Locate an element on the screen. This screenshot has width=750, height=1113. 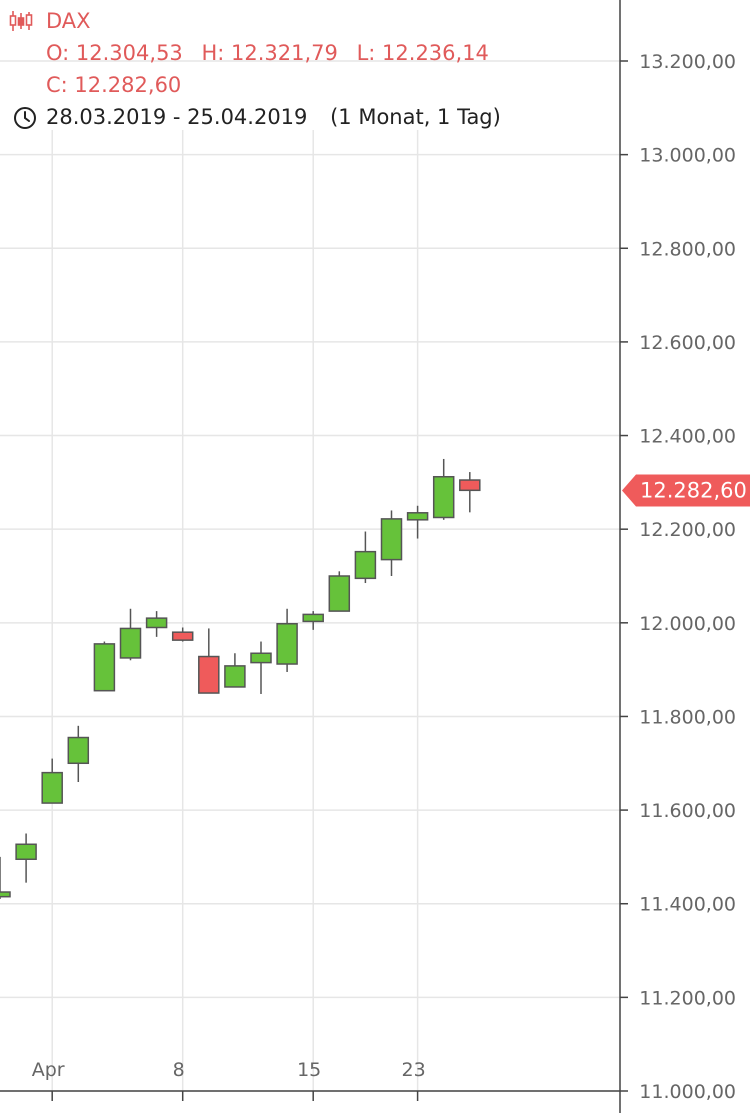
x-tick-label: Apr is located at coordinates (48, 1070).